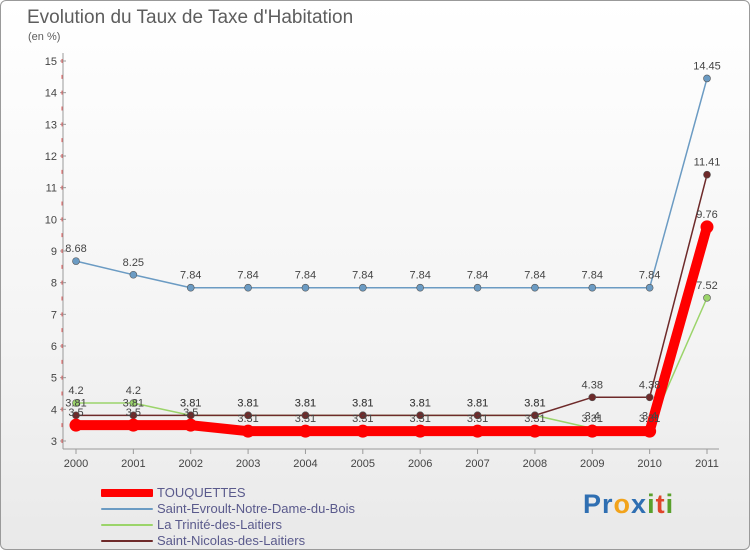  What do you see at coordinates (670, 504) in the screenshot?
I see `logo-letter: i` at bounding box center [670, 504].